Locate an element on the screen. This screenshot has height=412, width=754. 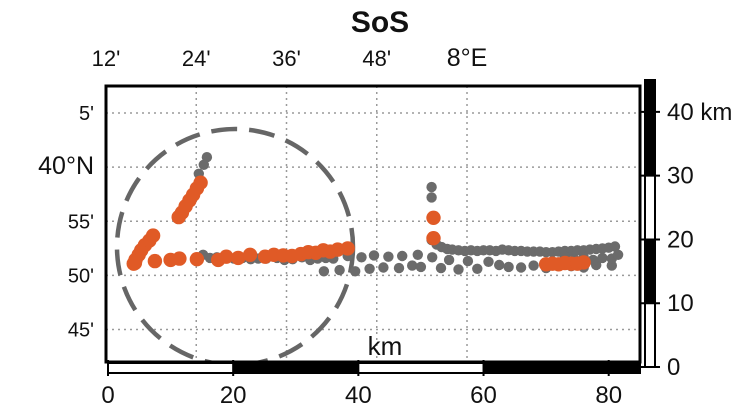
x-scale-tick-label-4: 80 is located at coordinates (608, 395).